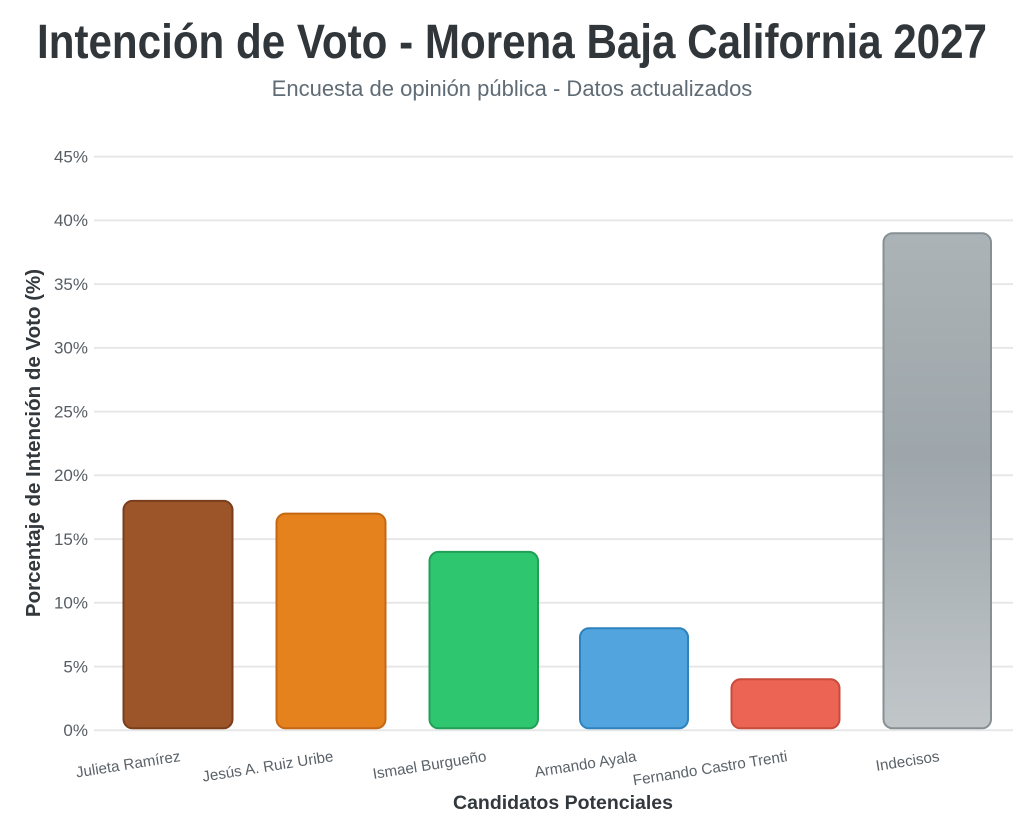 This screenshot has width=1024, height=823. What do you see at coordinates (33, 443) in the screenshot?
I see `svg-text:Porcentaje de Intención de Vot: Porcentaje de Intención de Voto (%)` at bounding box center [33, 443].